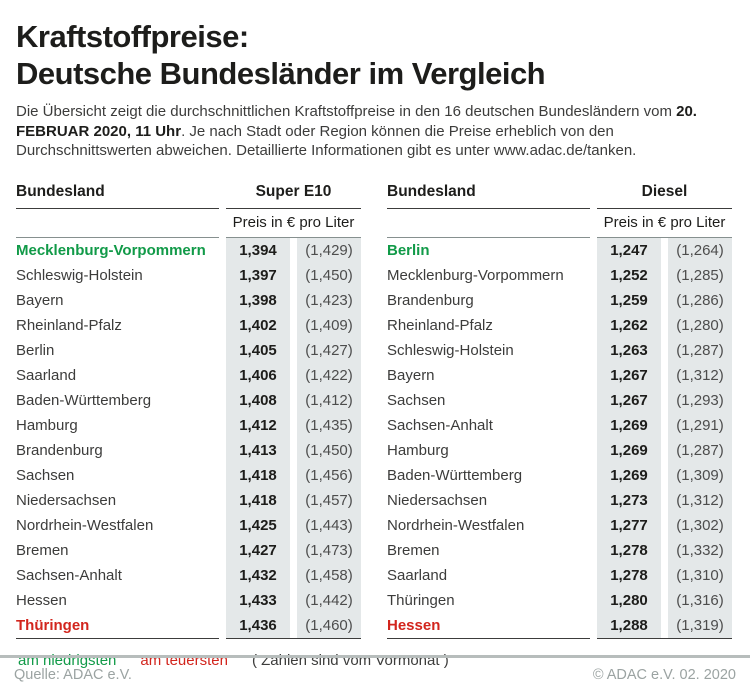 The width and height of the screenshot is (750, 688). I want to click on table-row: Mecklenburg-Vorpommern 1,394 (1,429), so click(188, 250).